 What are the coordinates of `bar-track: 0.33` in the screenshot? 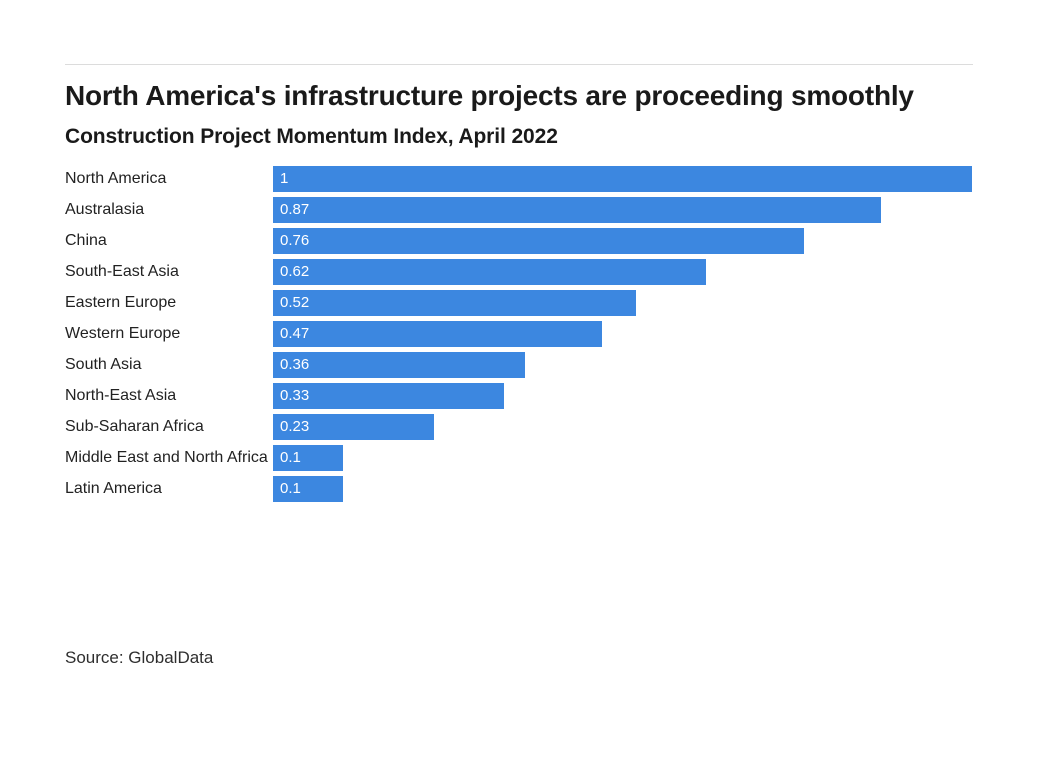 It's located at (622, 396).